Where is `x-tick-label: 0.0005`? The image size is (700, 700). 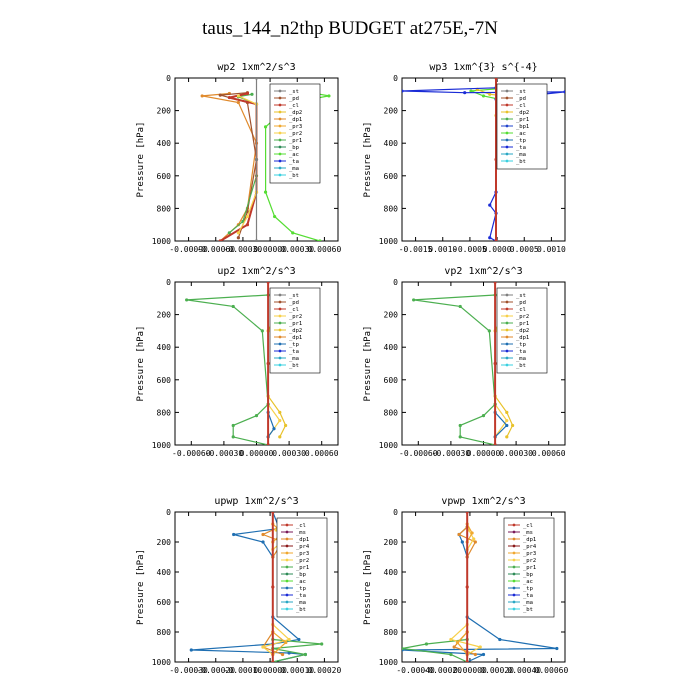
x-tick-label: 0.0005 is located at coordinates (524, 249).